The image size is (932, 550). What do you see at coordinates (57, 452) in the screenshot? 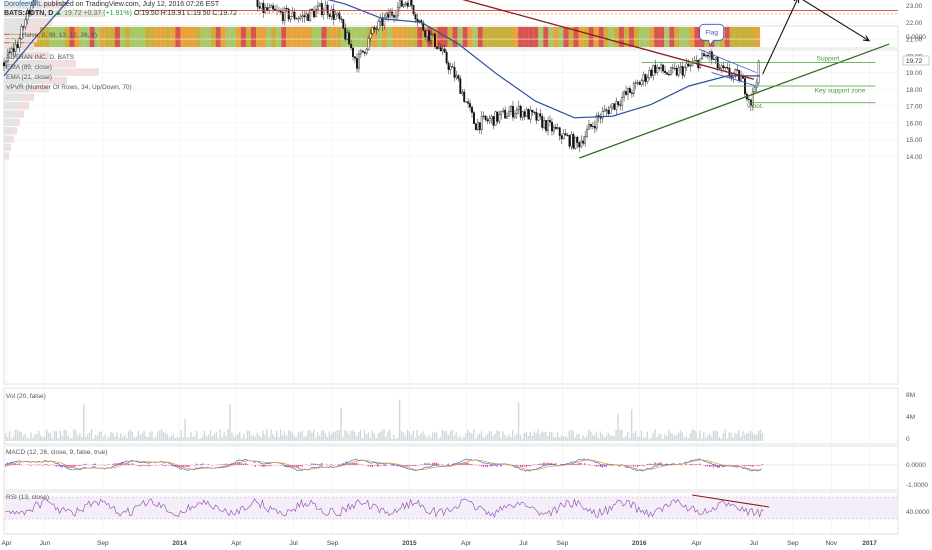
I see `macd-label: MACD (12, 26, close, 9, false, true)` at bounding box center [57, 452].